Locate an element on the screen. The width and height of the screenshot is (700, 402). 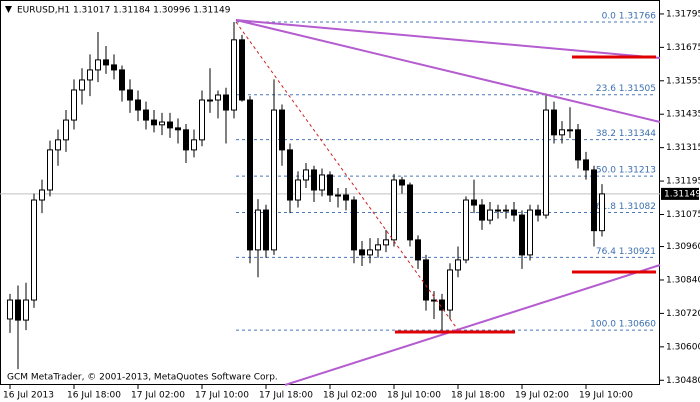
x-tick-label: 17 Jul 10:00 is located at coordinates (222, 396).